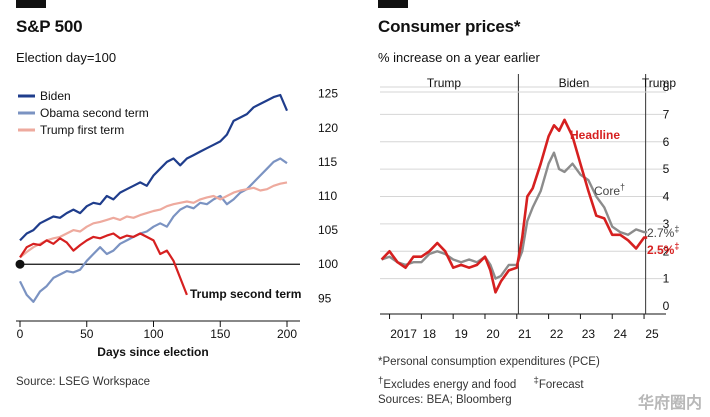  What do you see at coordinates (328, 128) in the screenshot?
I see `left-y-tick-label: 120` at bounding box center [328, 128].